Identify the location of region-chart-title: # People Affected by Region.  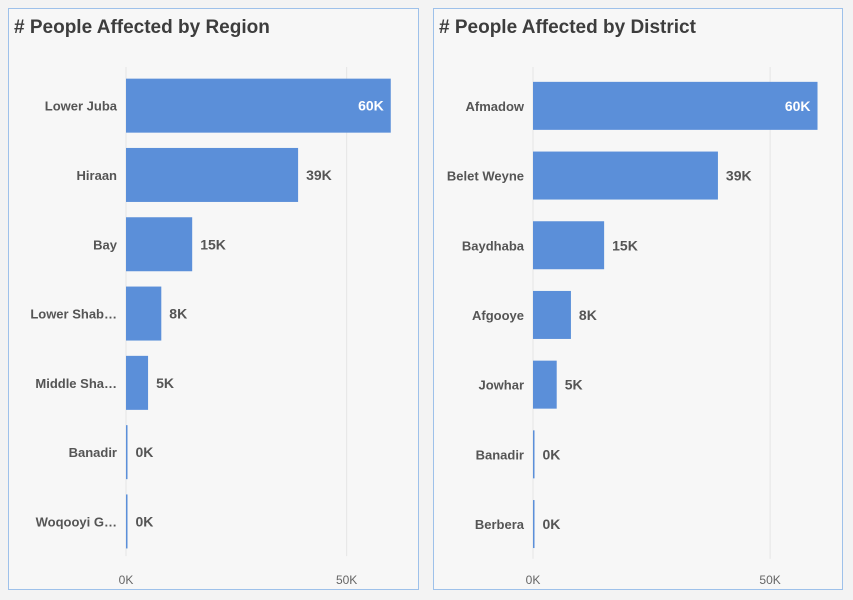
(142, 27).